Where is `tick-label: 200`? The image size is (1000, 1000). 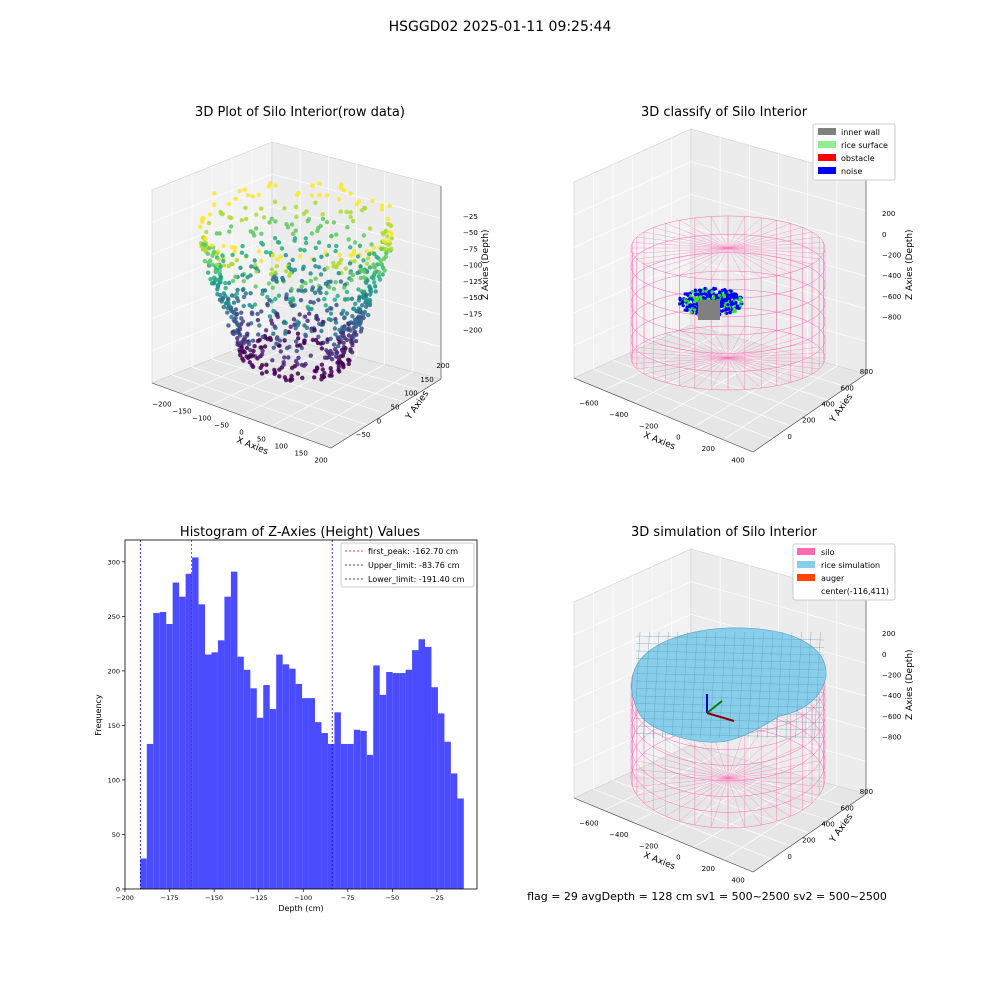 tick-label: 200 is located at coordinates (888, 634).